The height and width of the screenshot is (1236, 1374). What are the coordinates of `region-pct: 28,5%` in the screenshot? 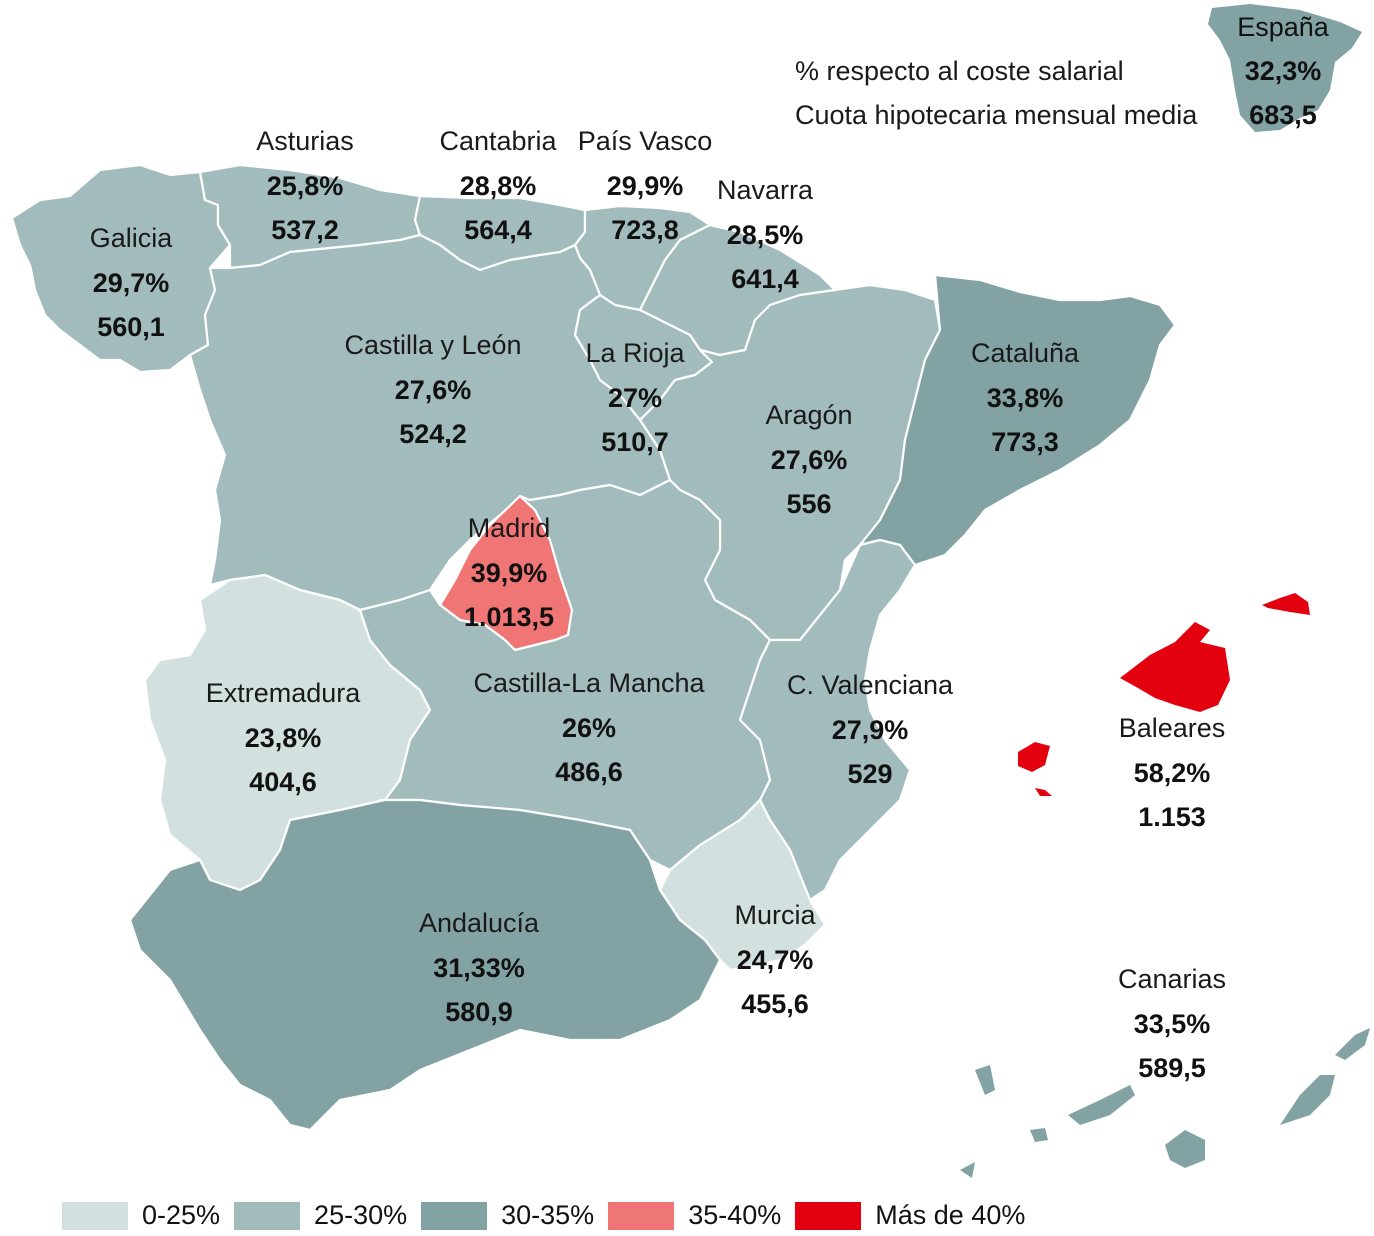 It's located at (765, 235).